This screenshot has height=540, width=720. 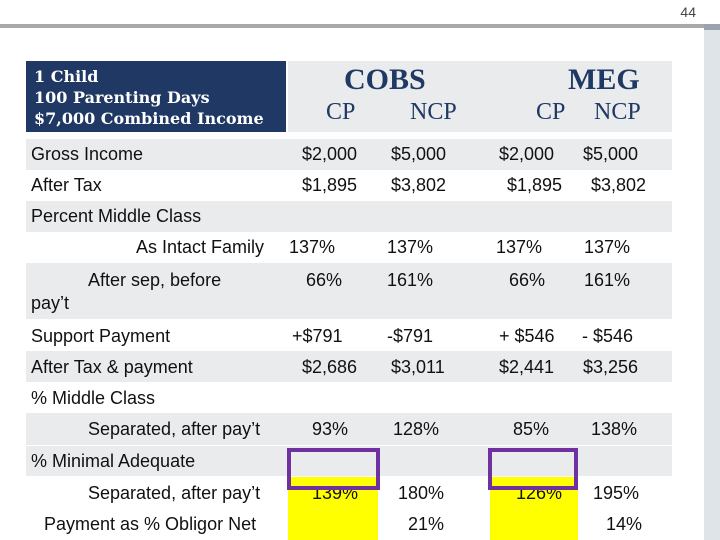 I want to click on col-cobs-ncp: NCP, so click(x=433, y=112).